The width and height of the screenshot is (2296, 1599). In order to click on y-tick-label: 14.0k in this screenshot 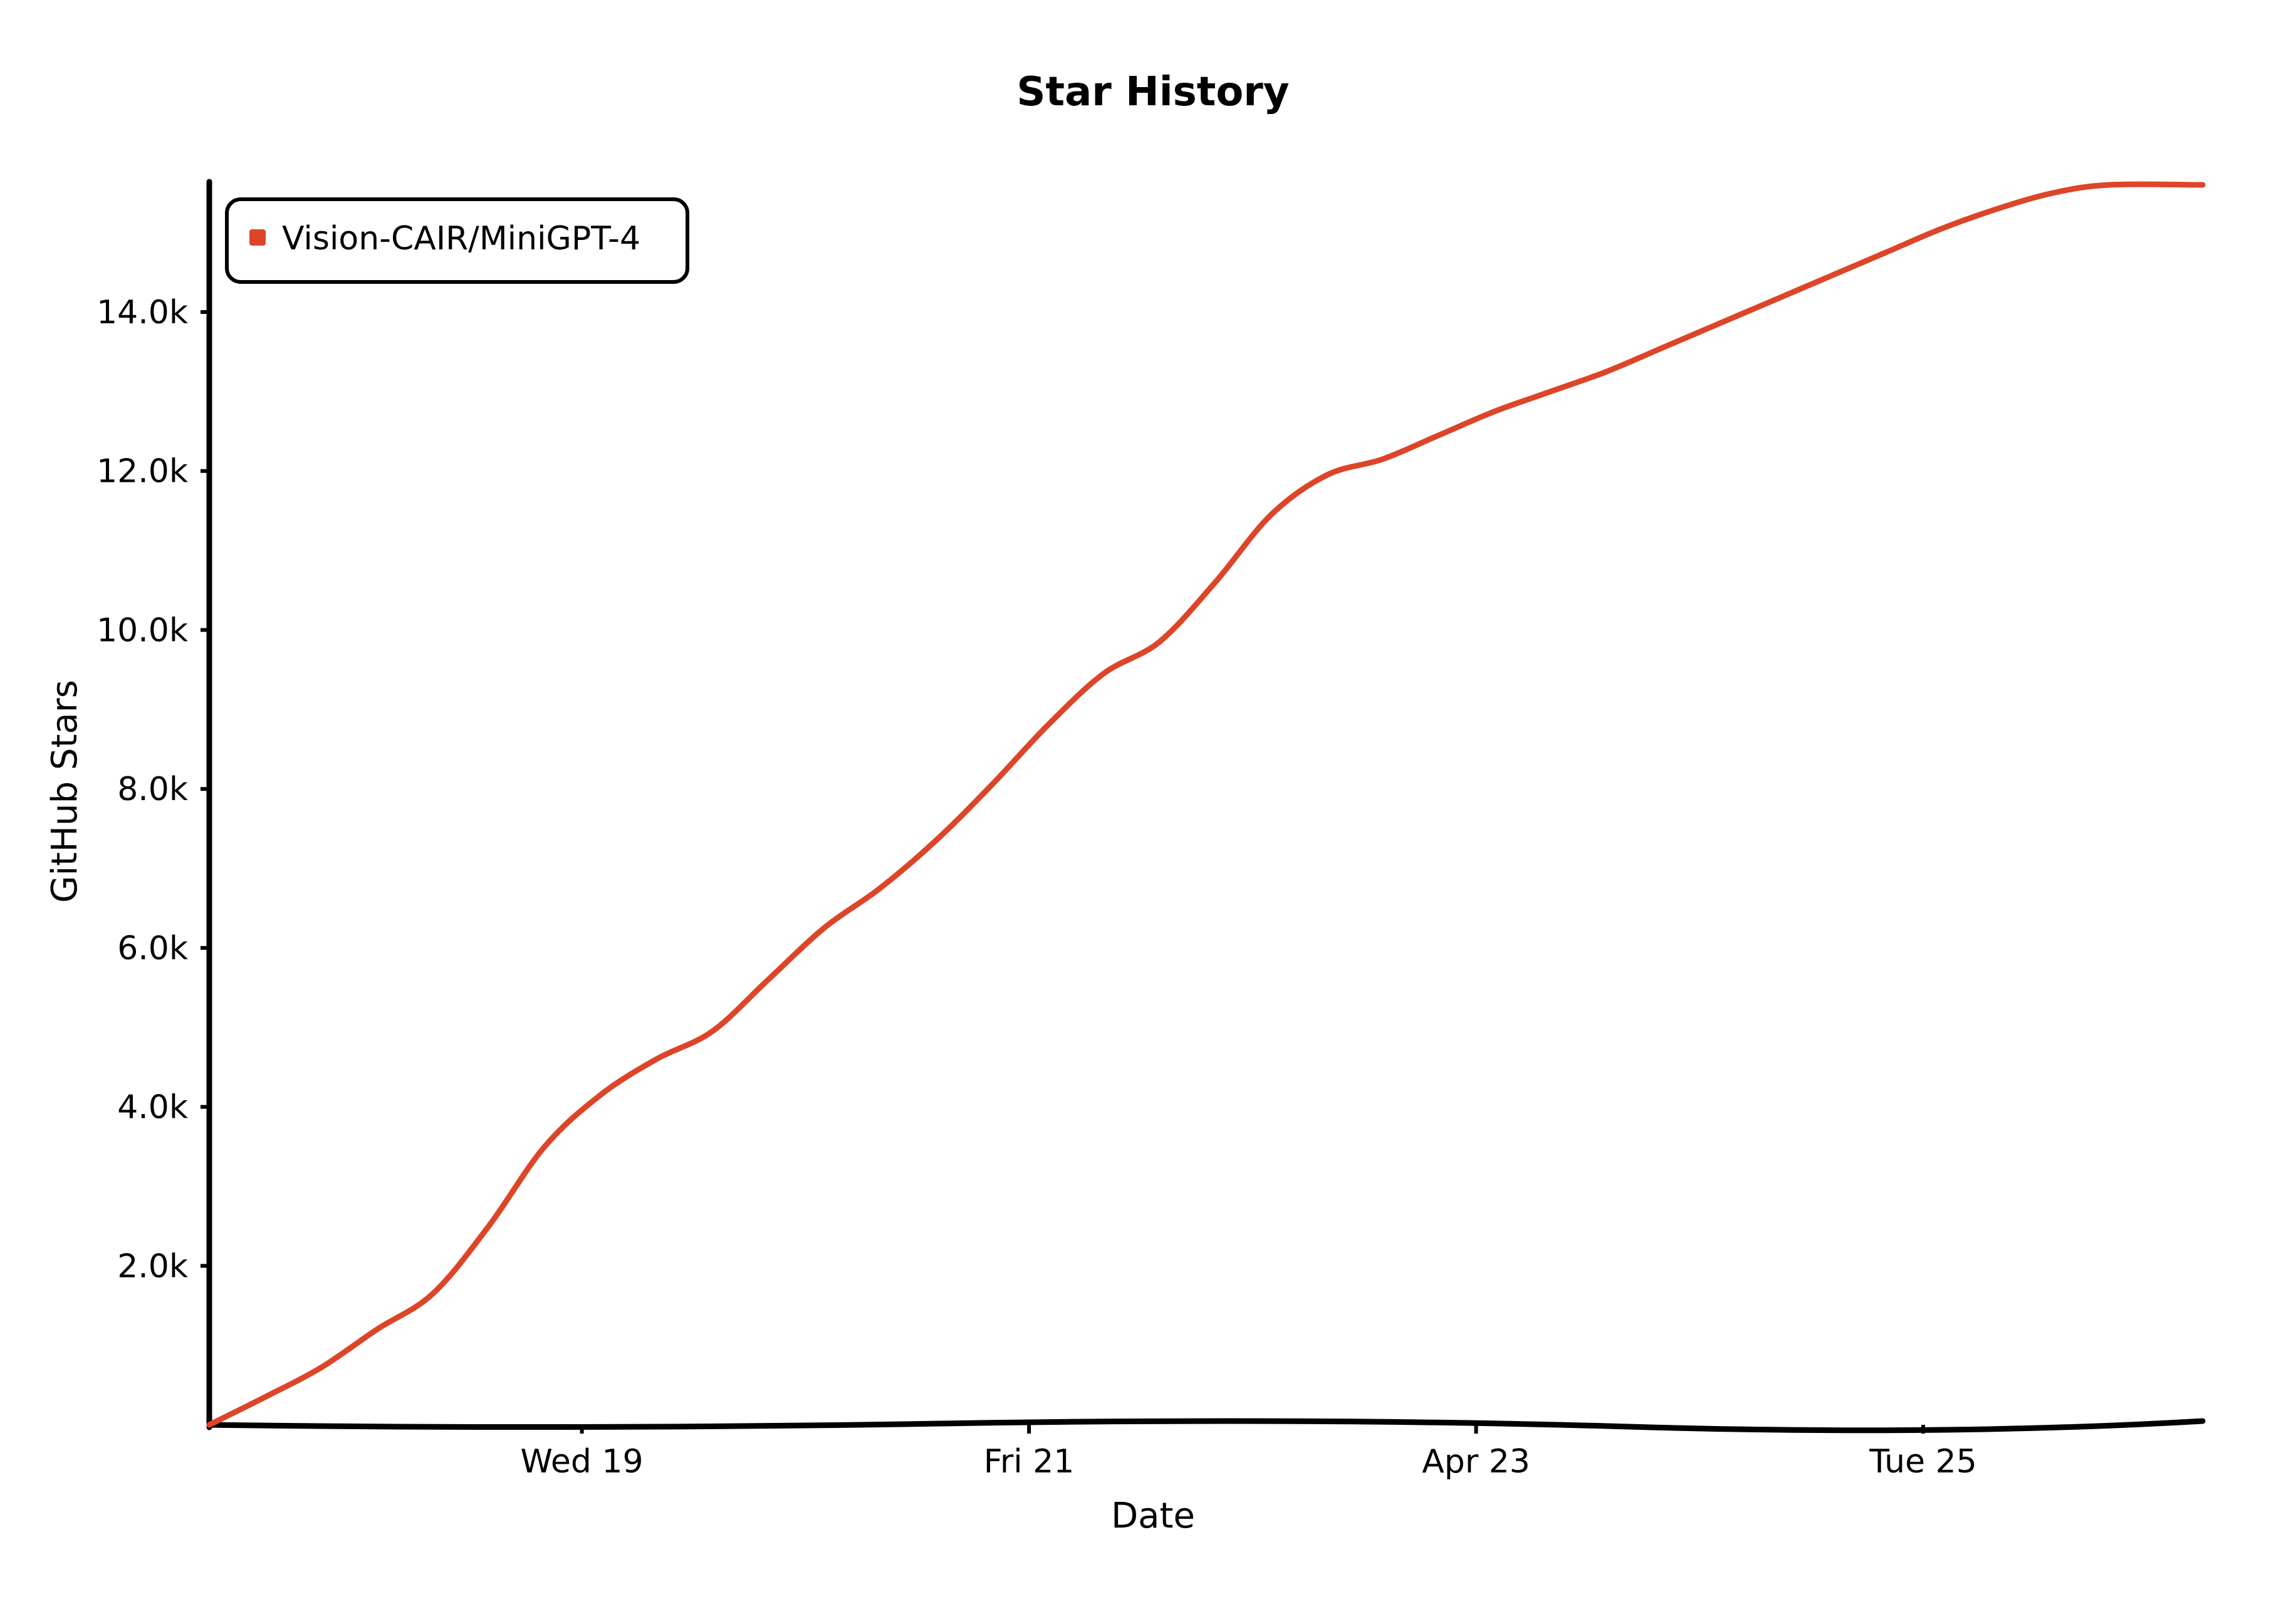, I will do `click(142, 312)`.